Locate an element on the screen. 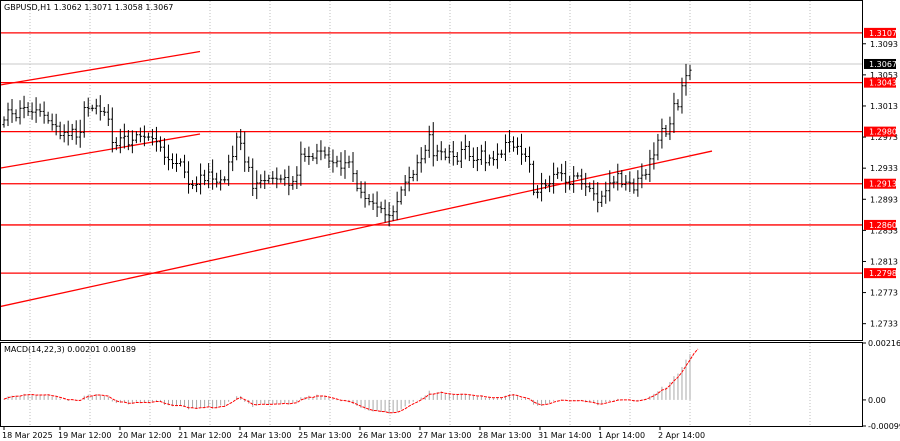 The width and height of the screenshot is (900, 441). price-tick-label: 1.2893 is located at coordinates (884, 199).